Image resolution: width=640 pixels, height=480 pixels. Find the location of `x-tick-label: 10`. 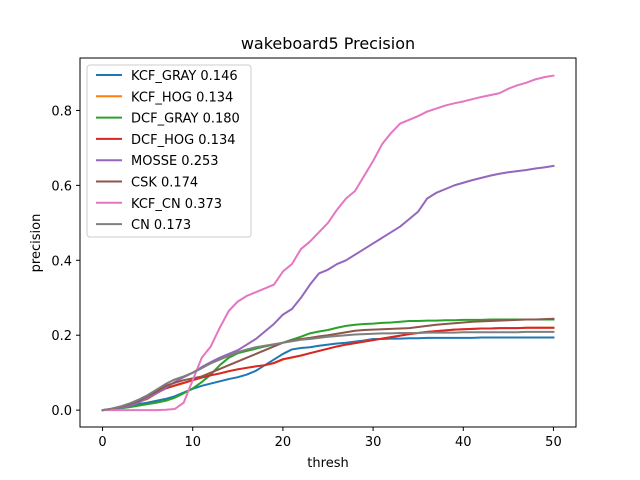

x-tick-label: 10 is located at coordinates (192, 442).